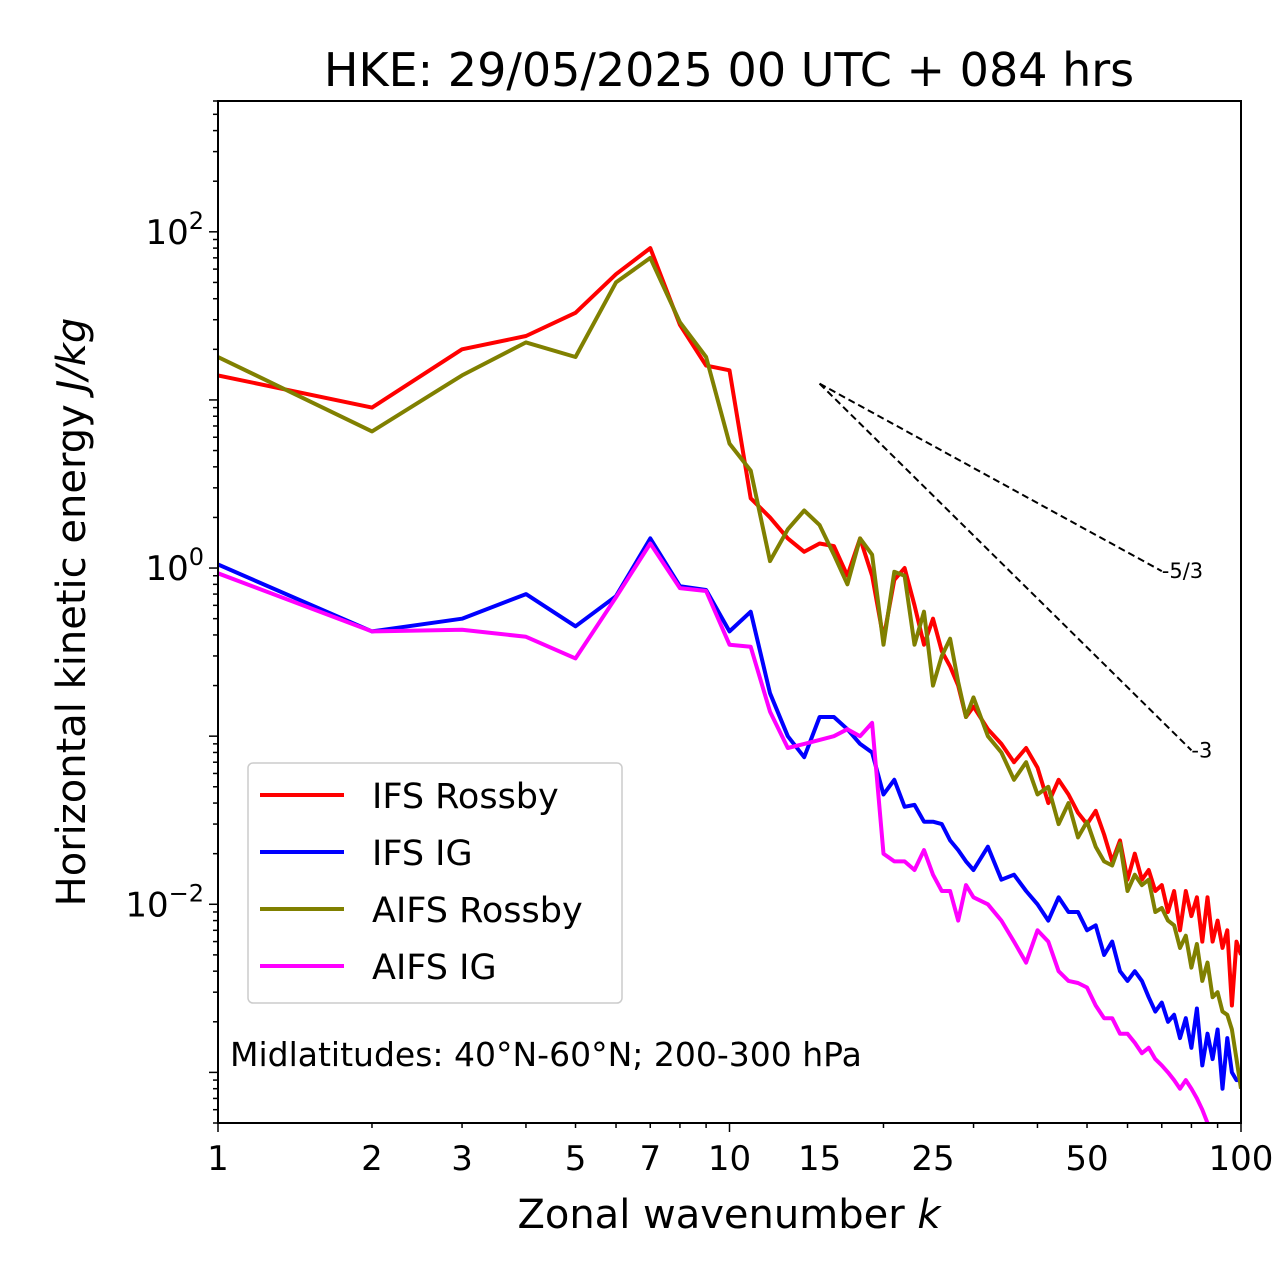 This screenshot has height=1288, width=1280. What do you see at coordinates (711, 1215) in the screenshot?
I see `x-axis-label-text: Zonal wavenumber` at bounding box center [711, 1215].